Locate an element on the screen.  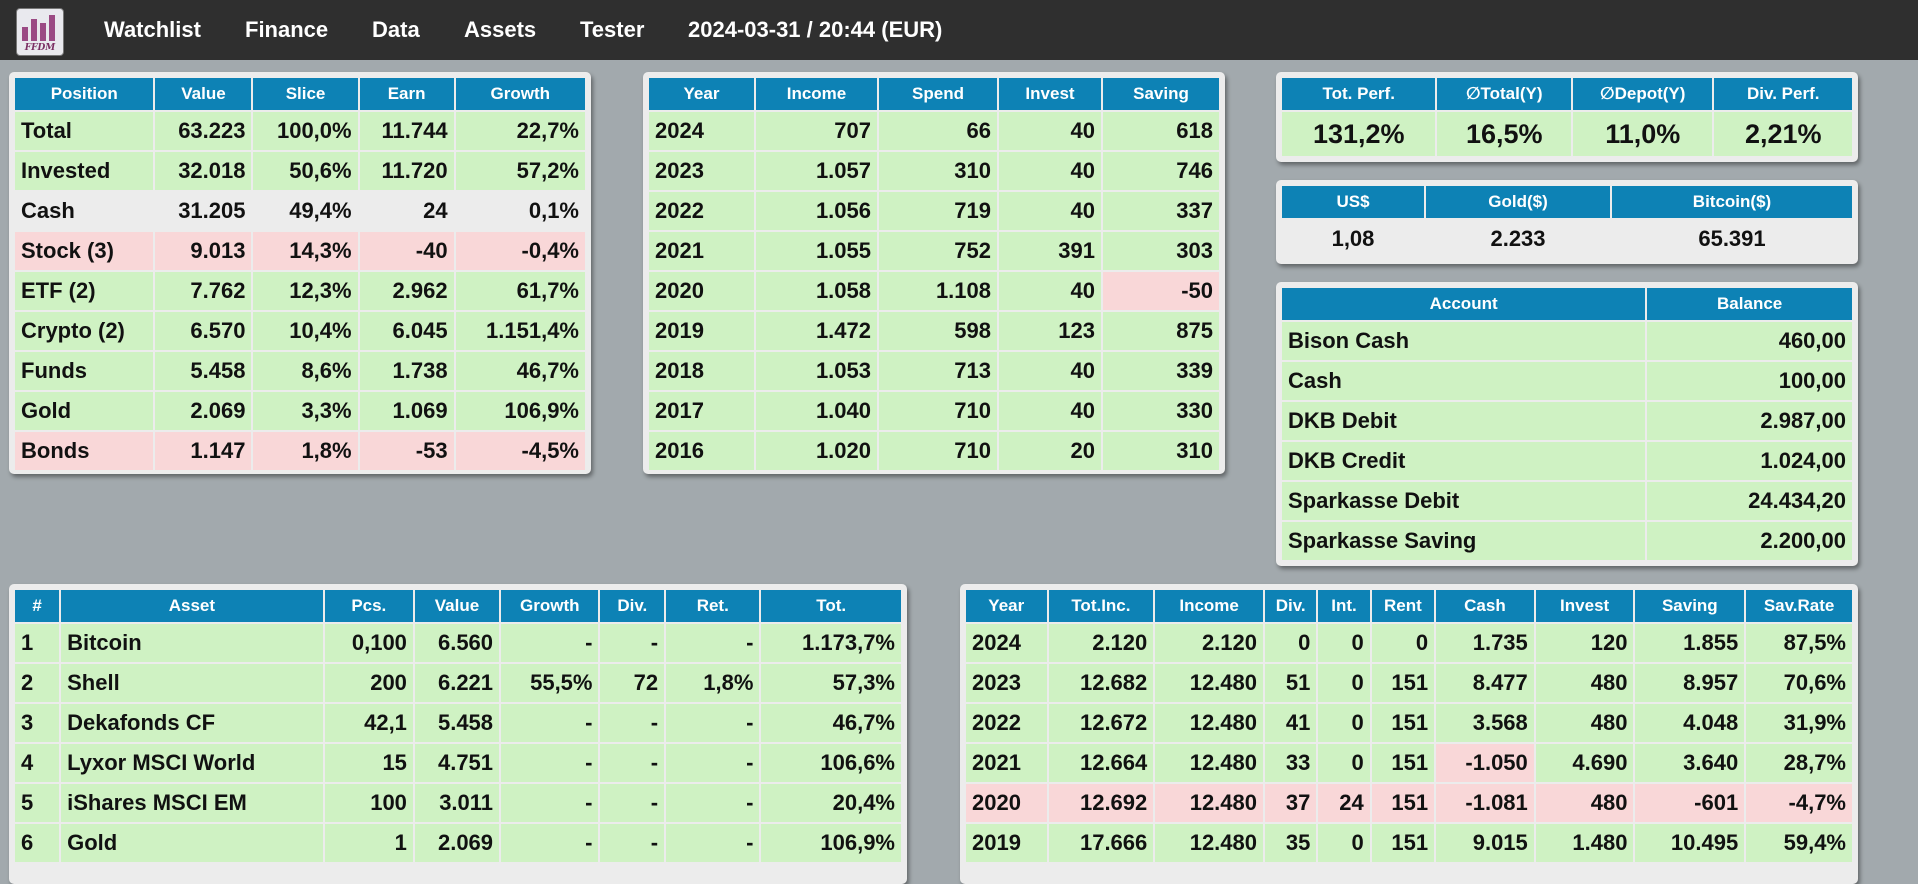
nav-data: Data is located at coordinates (396, 29).